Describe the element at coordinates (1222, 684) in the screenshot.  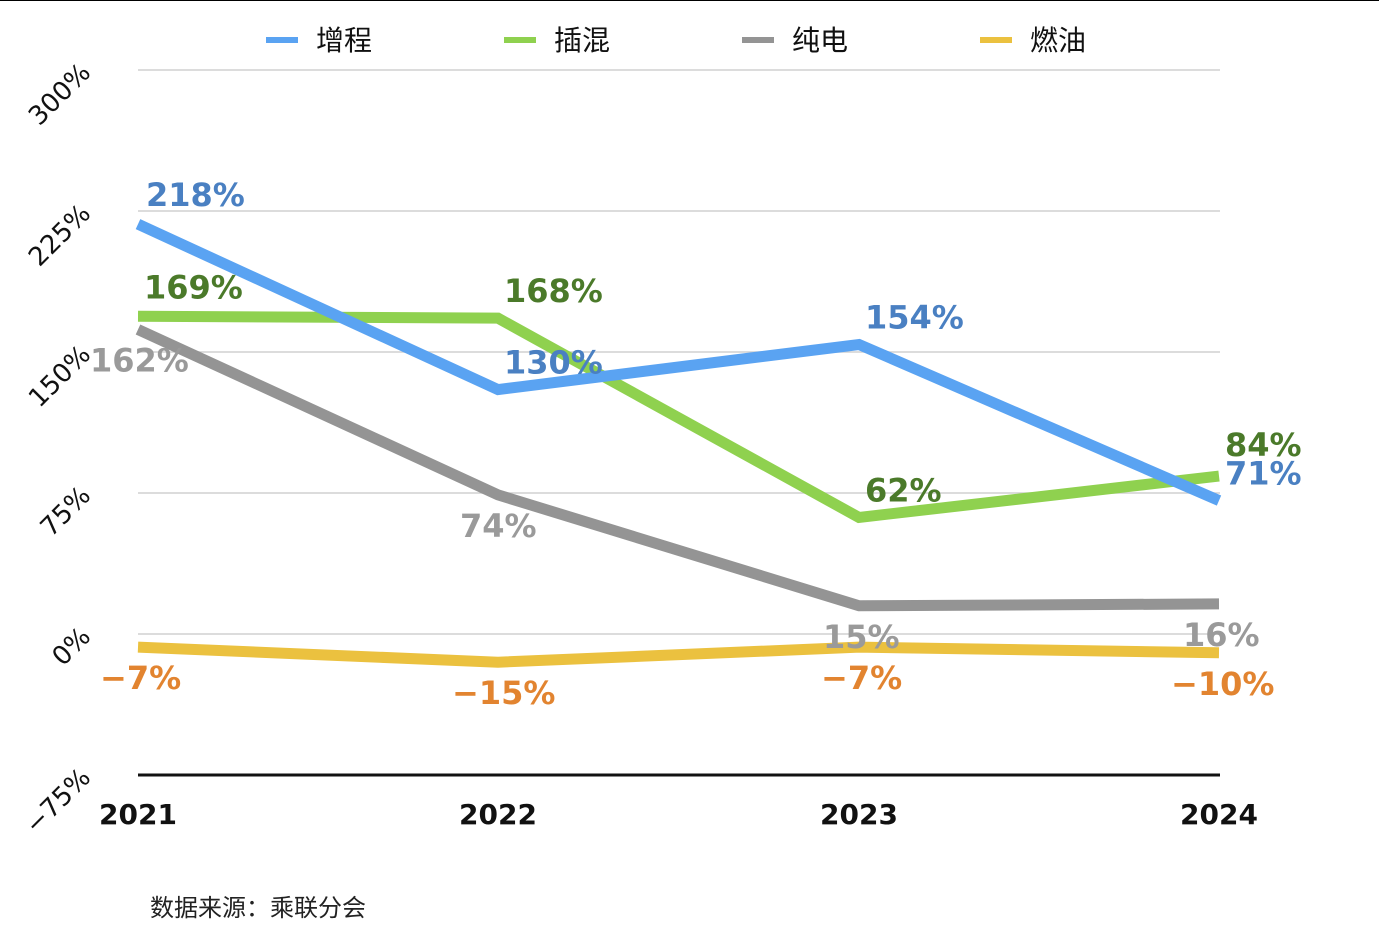
I see `data-label: −10%` at that location.